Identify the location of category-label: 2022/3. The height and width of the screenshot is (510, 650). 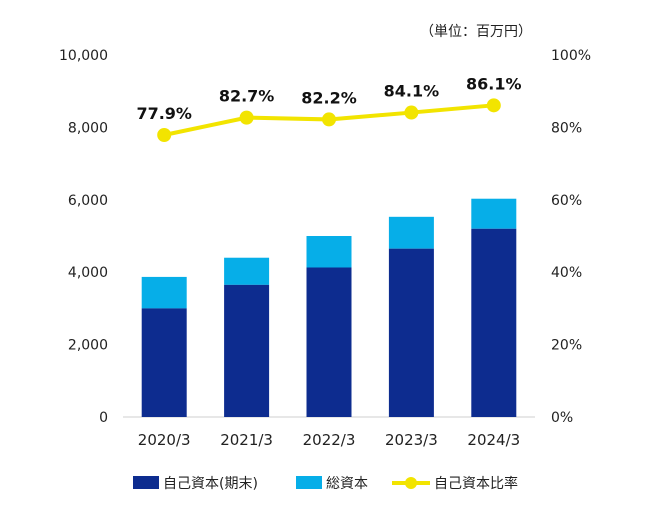
(329, 440).